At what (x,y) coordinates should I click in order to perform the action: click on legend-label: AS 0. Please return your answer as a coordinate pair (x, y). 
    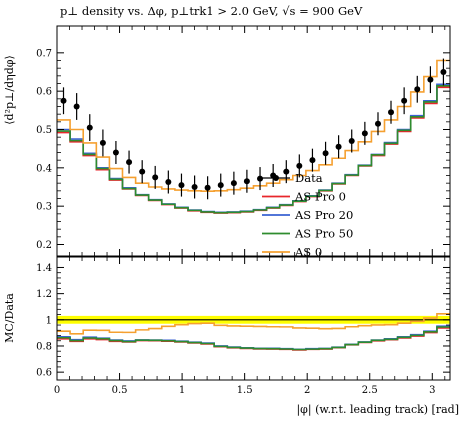
    Looking at the image, I should click on (308, 252).